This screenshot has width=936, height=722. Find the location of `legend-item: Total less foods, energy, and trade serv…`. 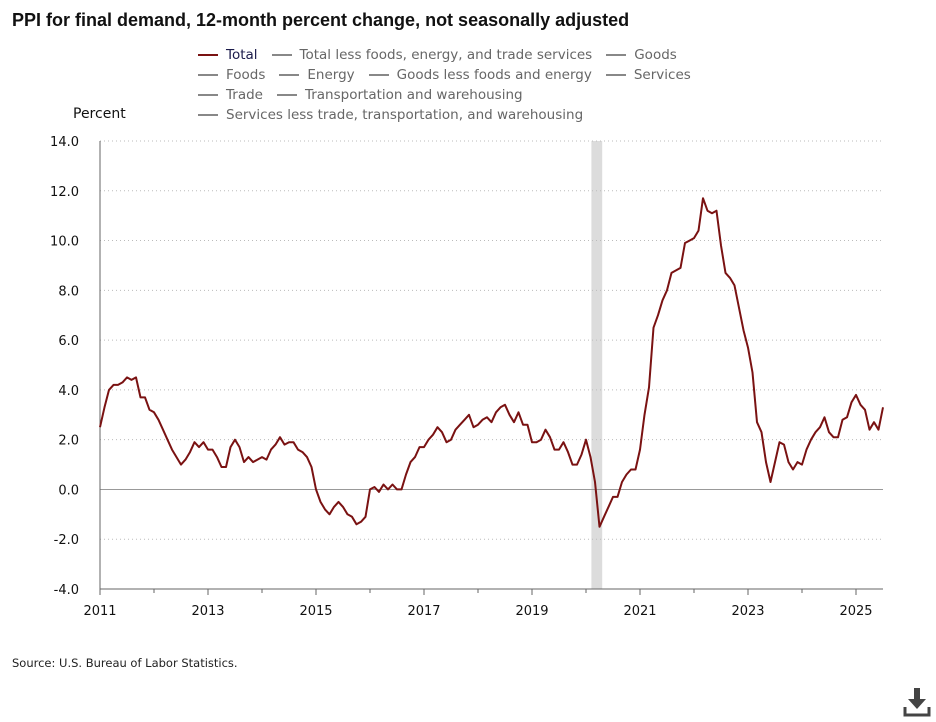

legend-item: Total less foods, energy, and trade serv… is located at coordinates (432, 55).